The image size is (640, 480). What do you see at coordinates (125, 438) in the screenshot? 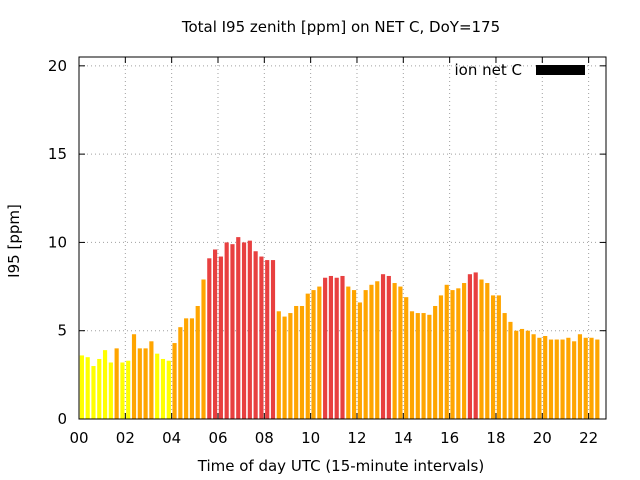
I see `x-tick-label: 02` at bounding box center [125, 438].